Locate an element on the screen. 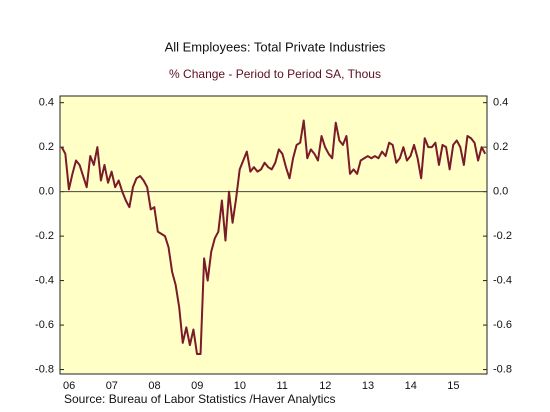 Image resolution: width=550 pixels, height=412 pixels. y2-tick-label: 0.4 is located at coordinates (500, 103).